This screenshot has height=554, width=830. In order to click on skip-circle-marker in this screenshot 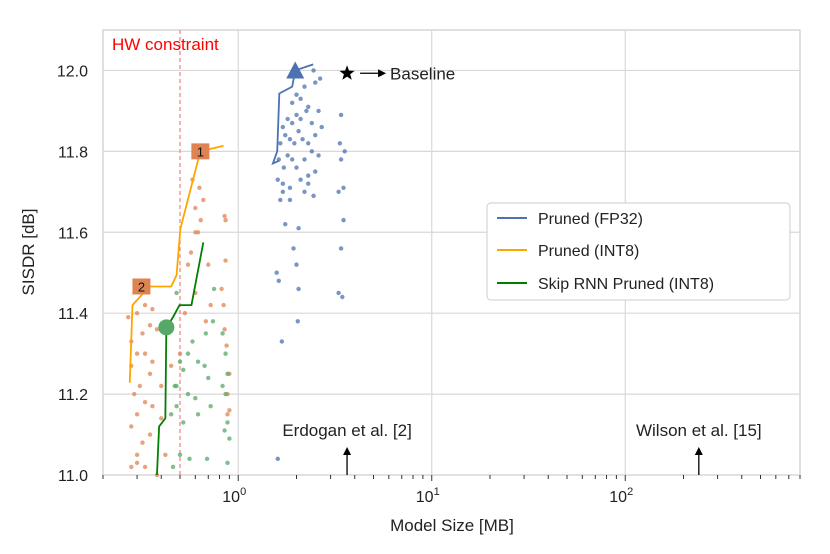, I will do `click(166, 327)`.